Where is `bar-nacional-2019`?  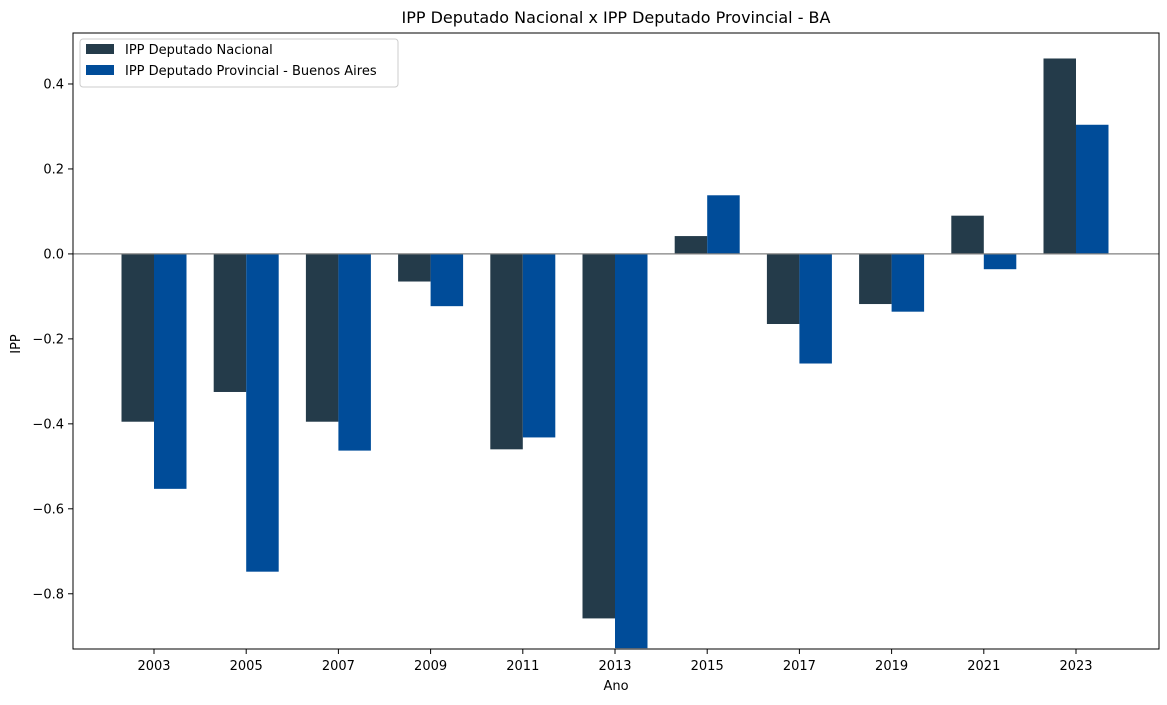
bar-nacional-2019 is located at coordinates (875, 279).